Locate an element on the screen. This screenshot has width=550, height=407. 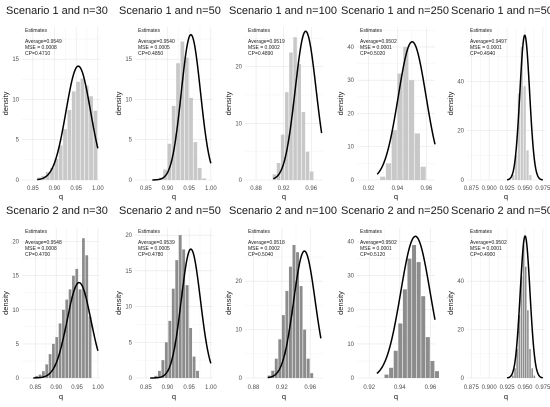
y-tick-label: 30 is located at coordinates (350, 277).